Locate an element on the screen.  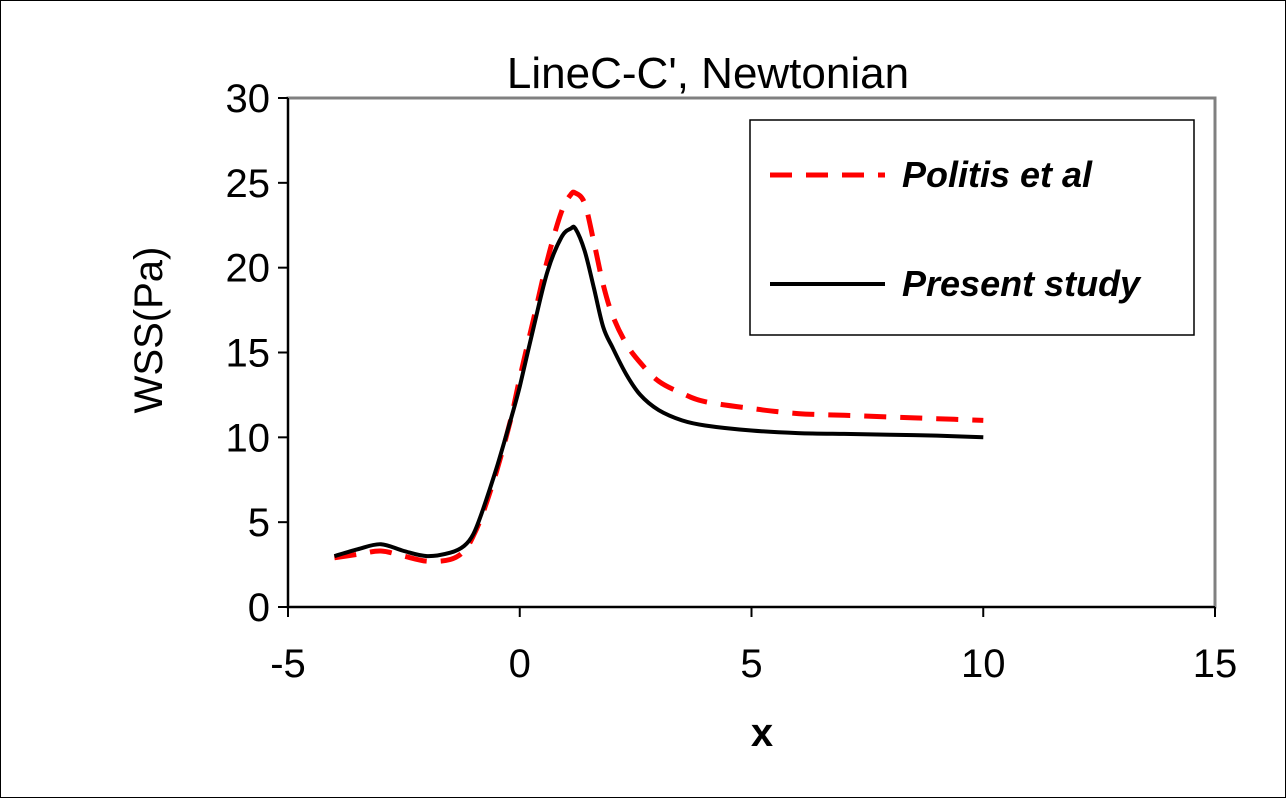
legend-box is located at coordinates (972, 227).